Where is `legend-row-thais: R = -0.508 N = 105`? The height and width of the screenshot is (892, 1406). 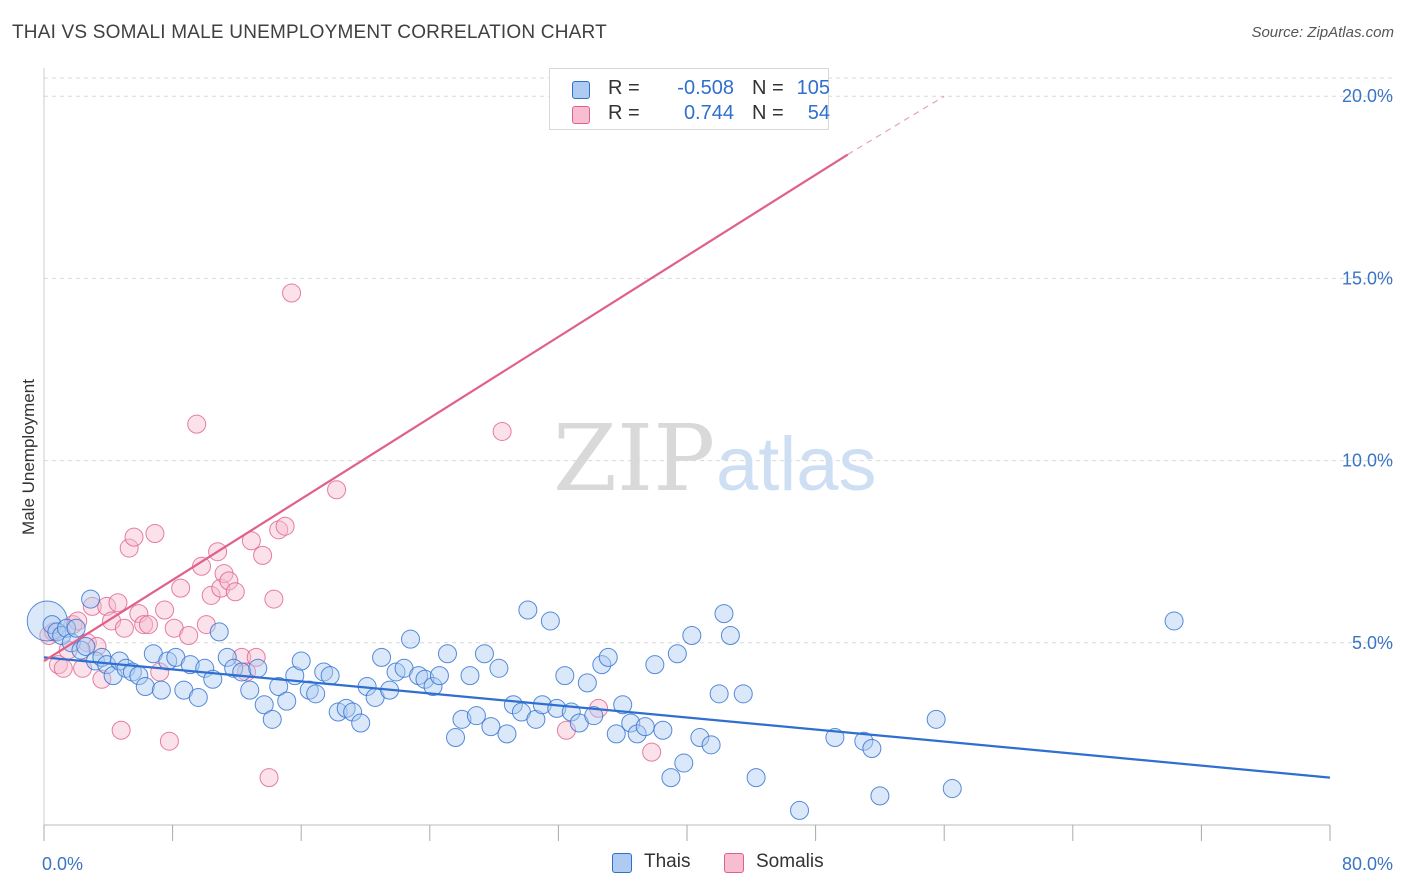 legend-row-thais: R = -0.508 N = 105 is located at coordinates (701, 90).